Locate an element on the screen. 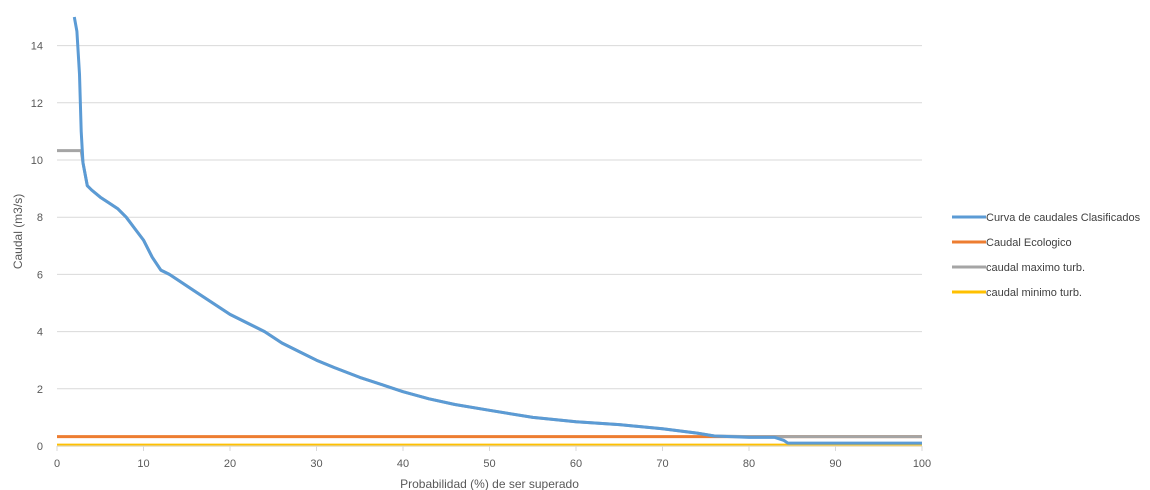 Image resolution: width=1150 pixels, height=490 pixels. legend-label: caudal minimo turb. is located at coordinates (1034, 293).